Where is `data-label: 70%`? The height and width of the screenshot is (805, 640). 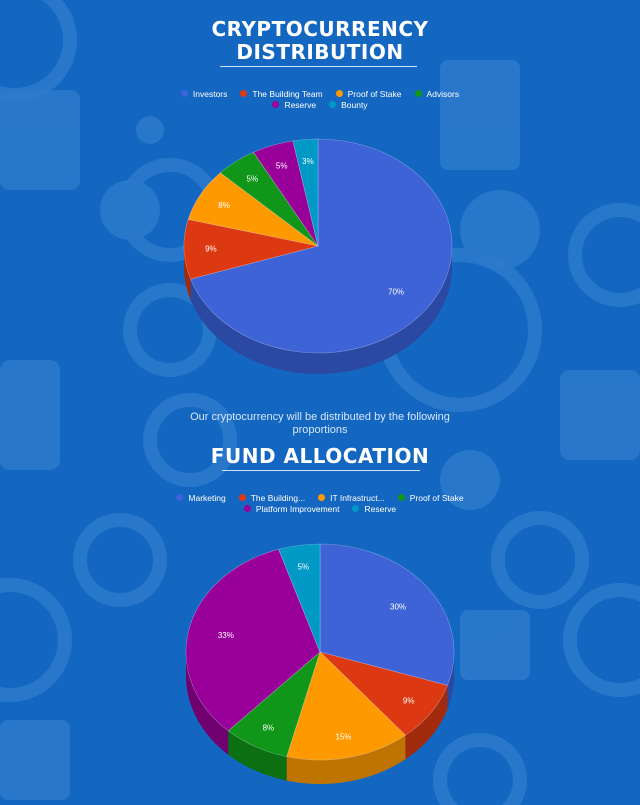
data-label: 70% is located at coordinates (396, 291).